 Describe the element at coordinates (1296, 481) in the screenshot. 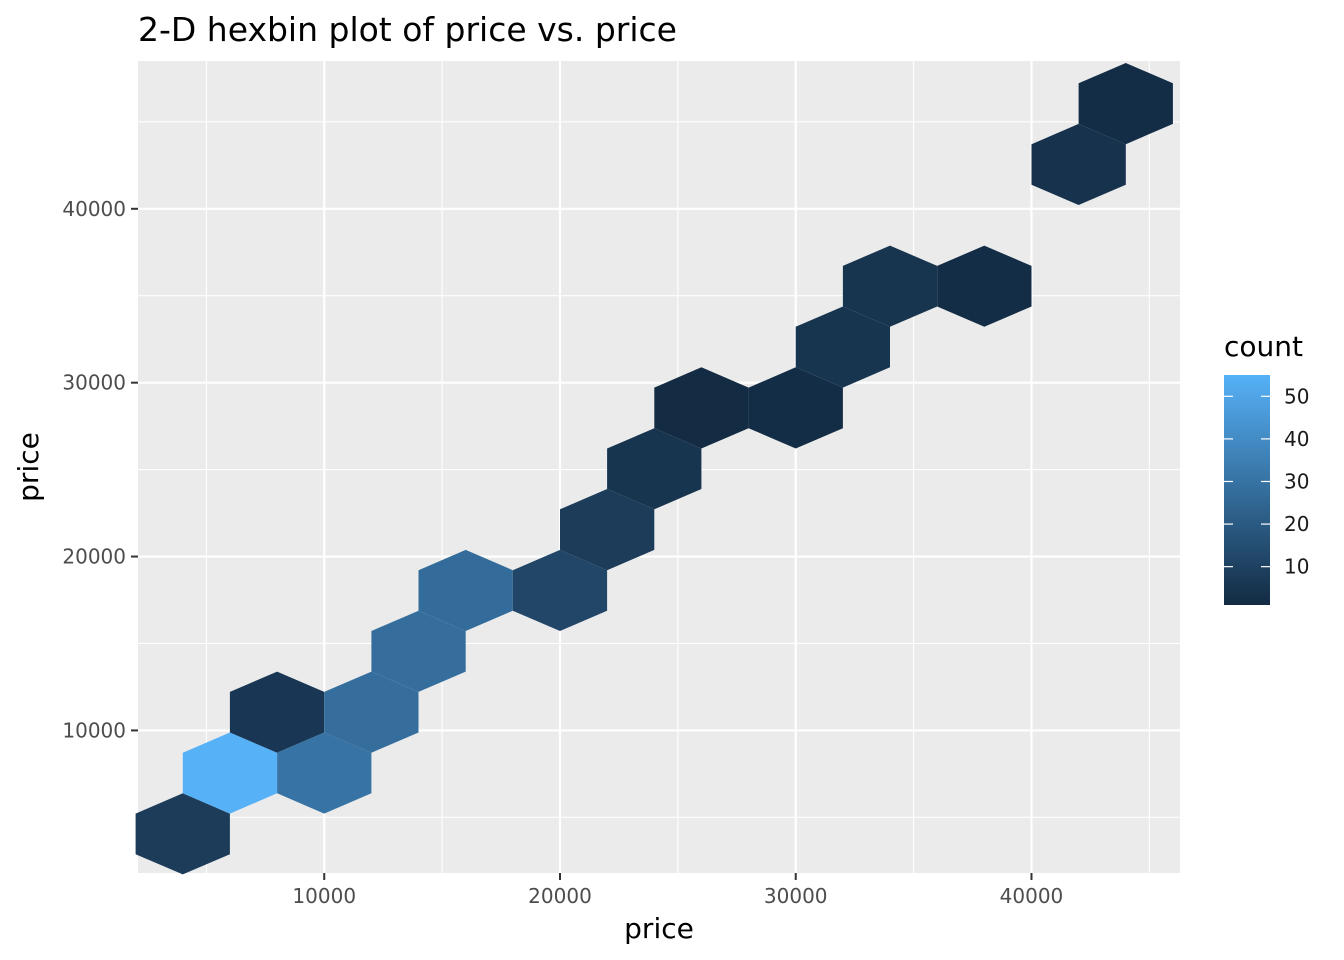

I see `legend-label: 30` at that location.